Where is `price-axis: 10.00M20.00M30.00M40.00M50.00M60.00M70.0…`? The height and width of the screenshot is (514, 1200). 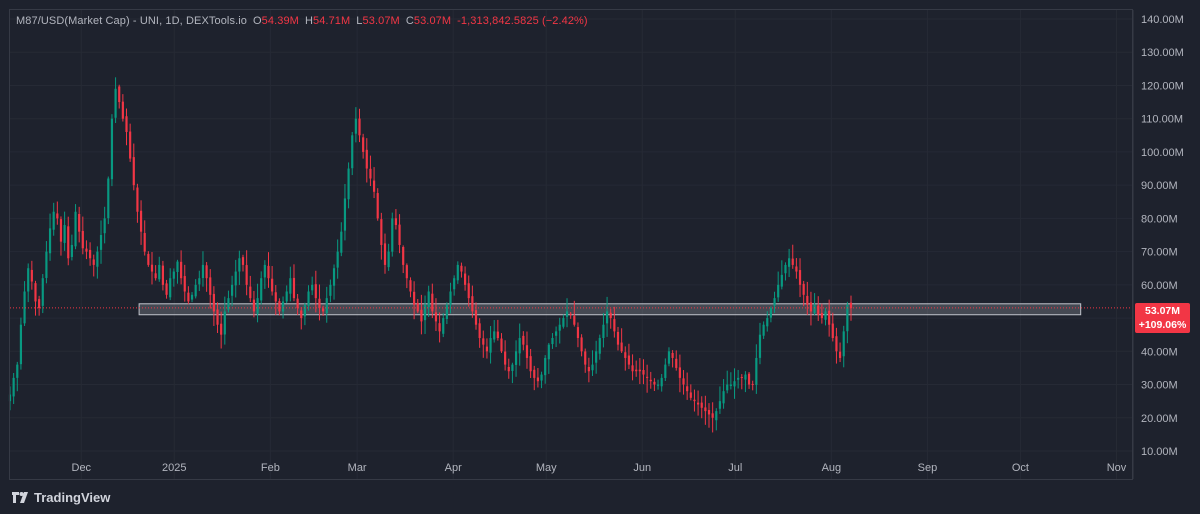 price-axis: 10.00M20.00M30.00M40.00M50.00M60.00M70.0… is located at coordinates (1158, 244).